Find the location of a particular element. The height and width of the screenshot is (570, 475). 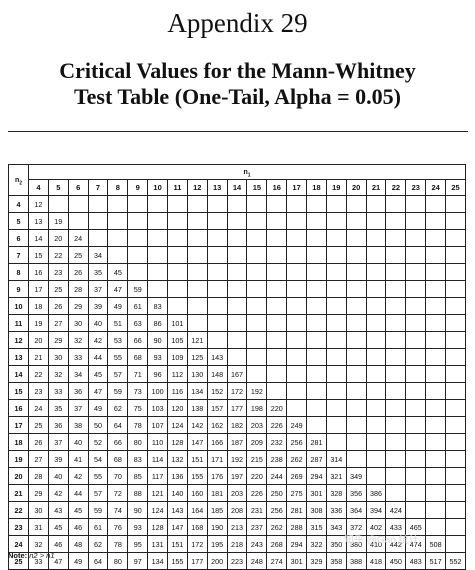

table-cell: 105 is located at coordinates (177, 340).